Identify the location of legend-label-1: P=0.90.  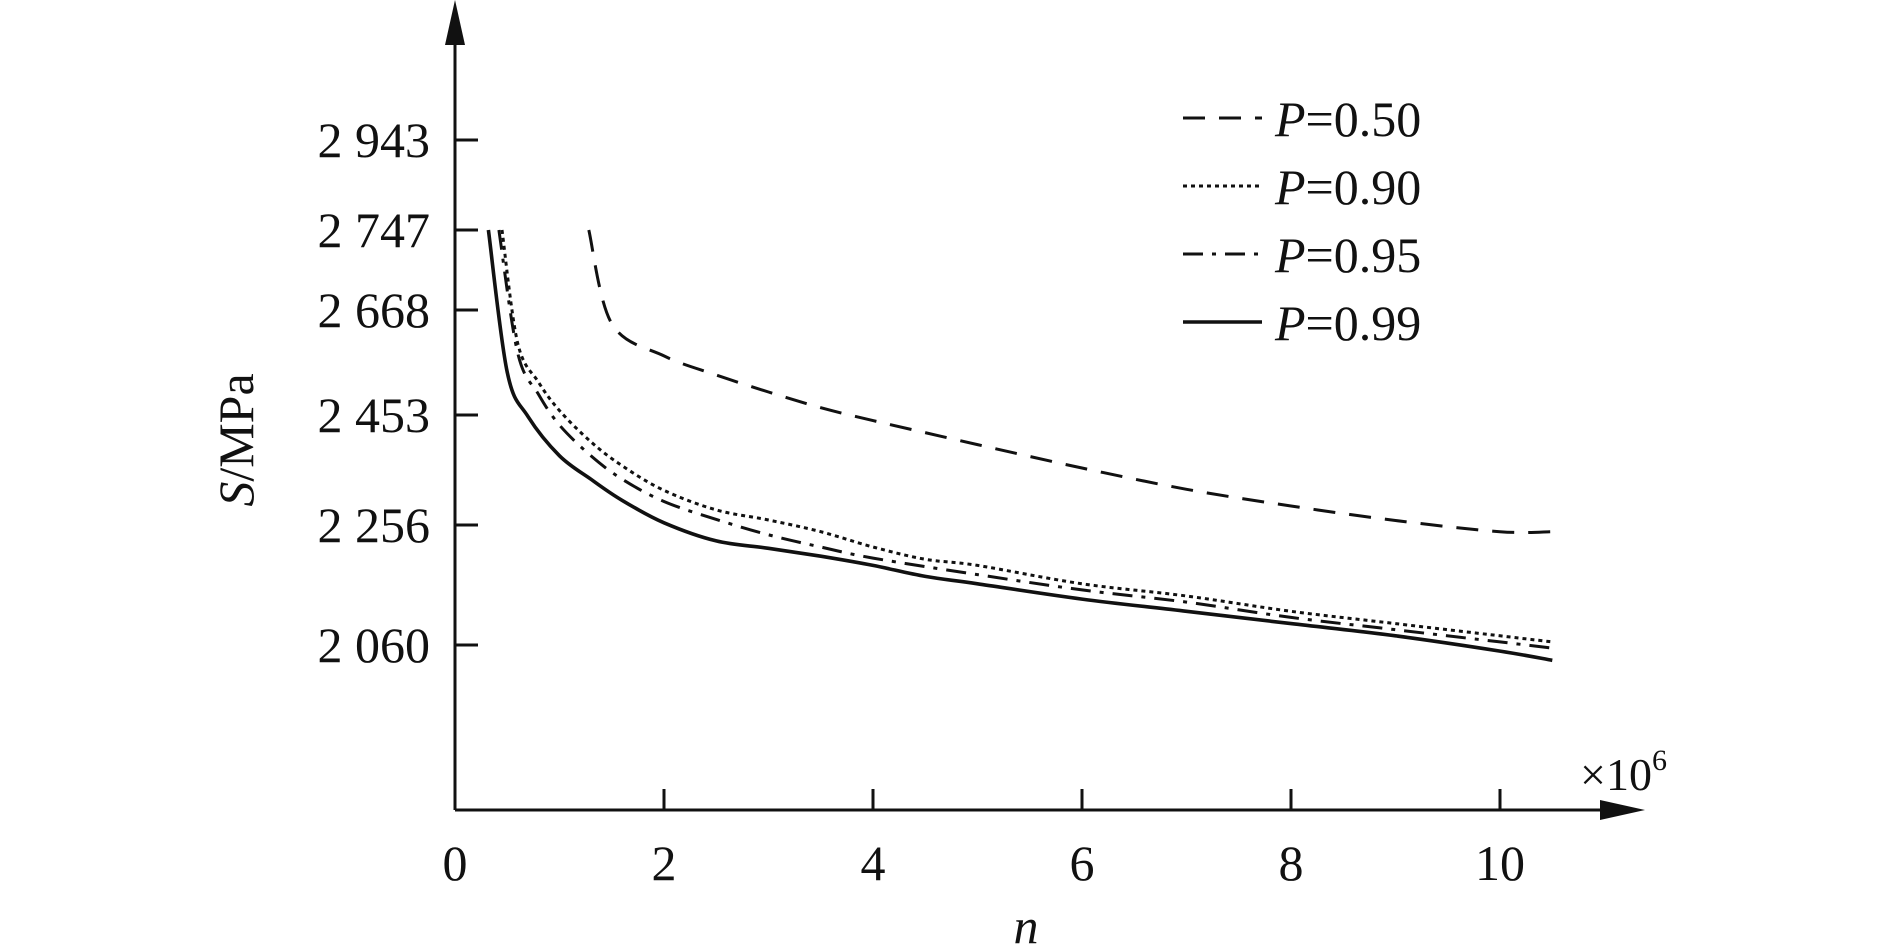
(1347, 187).